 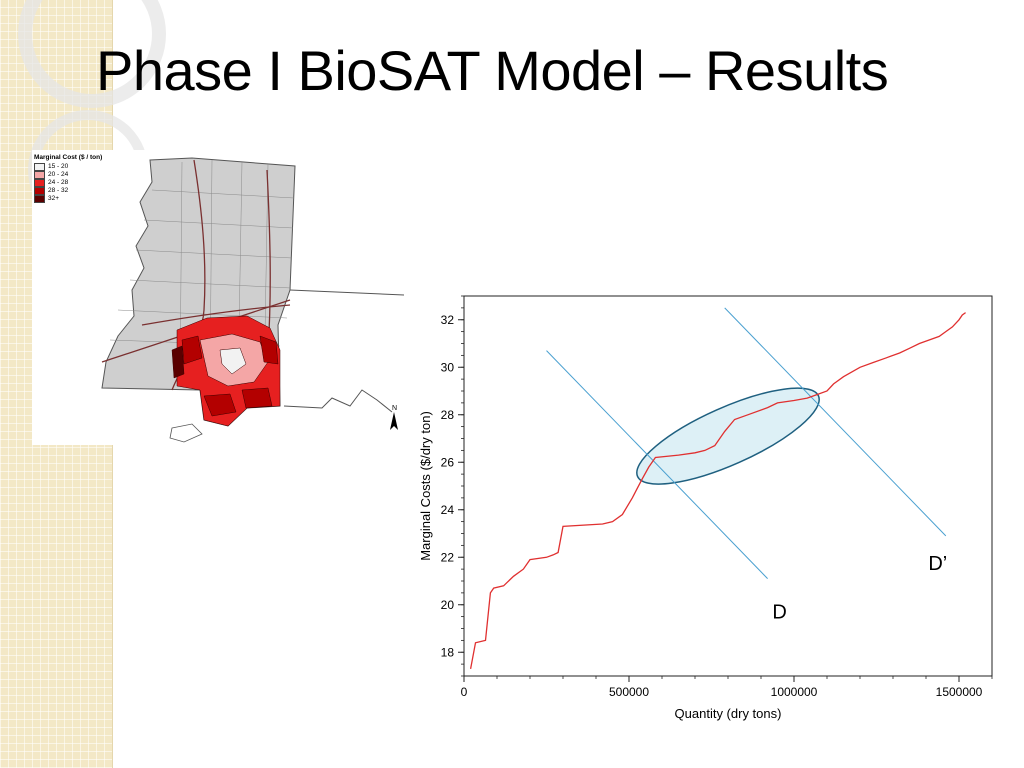 What do you see at coordinates (68, 199) in the screenshot?
I see `legend-item: 32+` at bounding box center [68, 199].